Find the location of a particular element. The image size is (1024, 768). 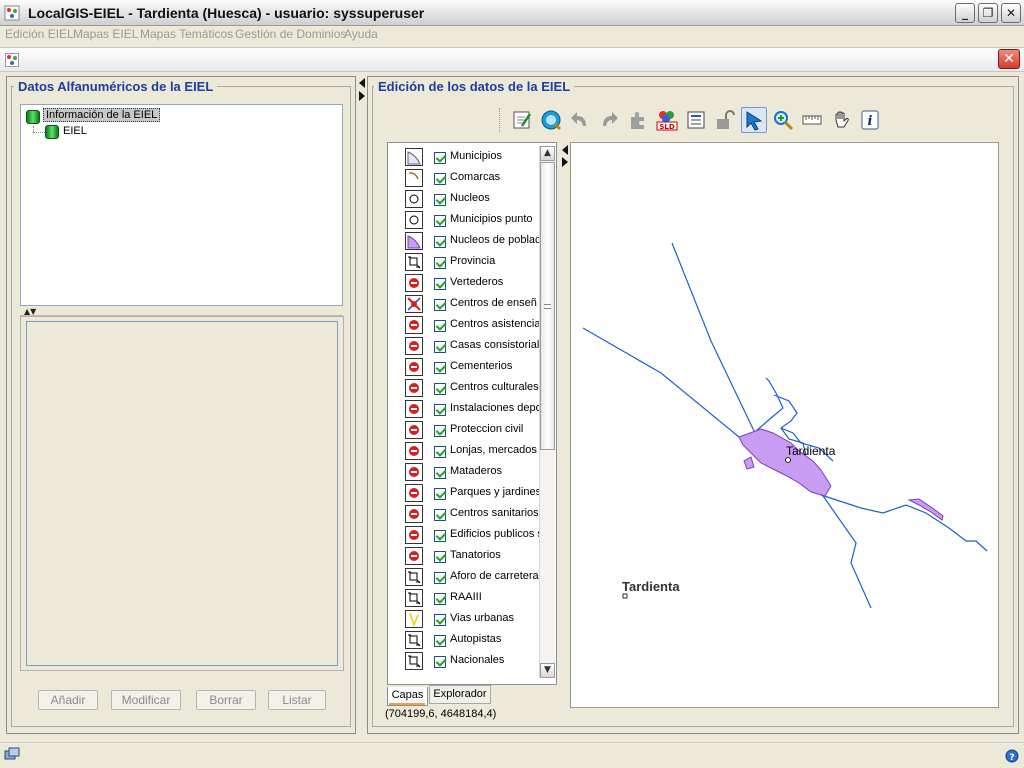

layers-scrollbar: ▲ ▼ is located at coordinates (547, 412).